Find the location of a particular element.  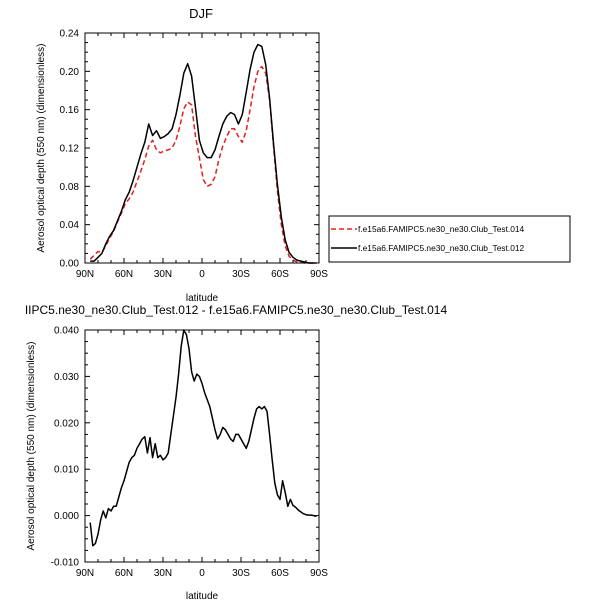

top-x-axis-label: latitude is located at coordinates (202, 298).